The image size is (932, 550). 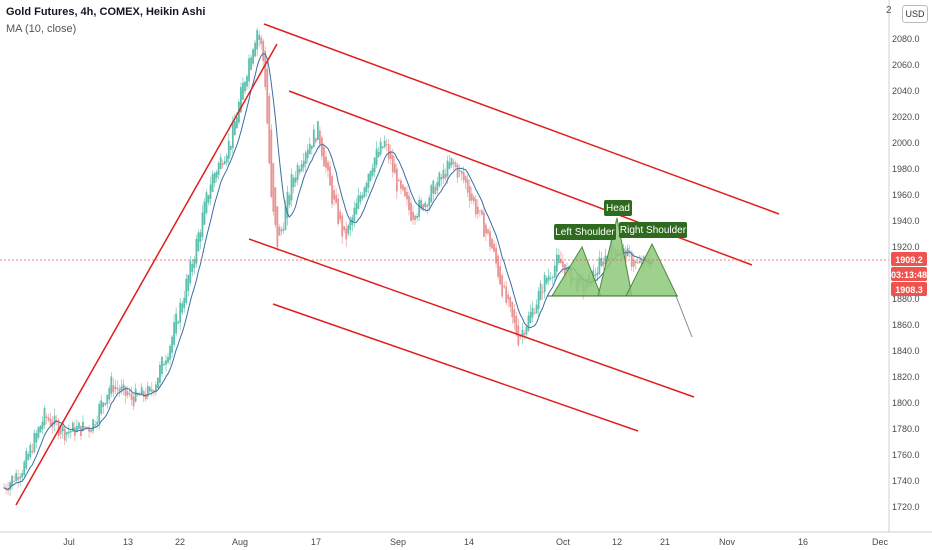 What do you see at coordinates (909, 260) in the screenshot?
I see `svg-text: 1909.2` at bounding box center [909, 260].